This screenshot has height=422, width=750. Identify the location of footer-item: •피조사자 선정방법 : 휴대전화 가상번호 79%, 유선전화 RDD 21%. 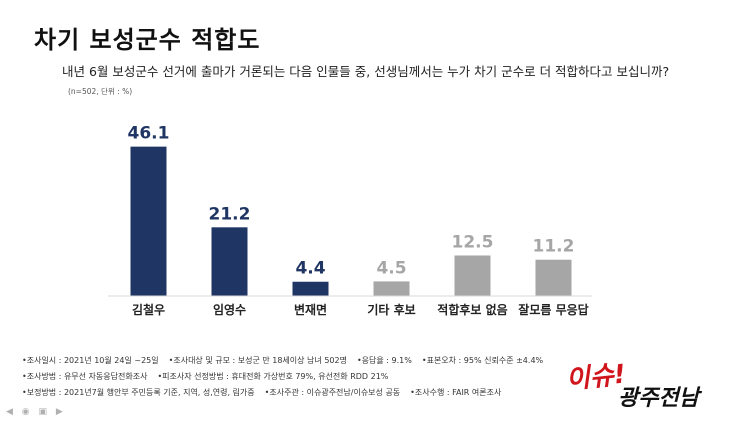
(273, 376).